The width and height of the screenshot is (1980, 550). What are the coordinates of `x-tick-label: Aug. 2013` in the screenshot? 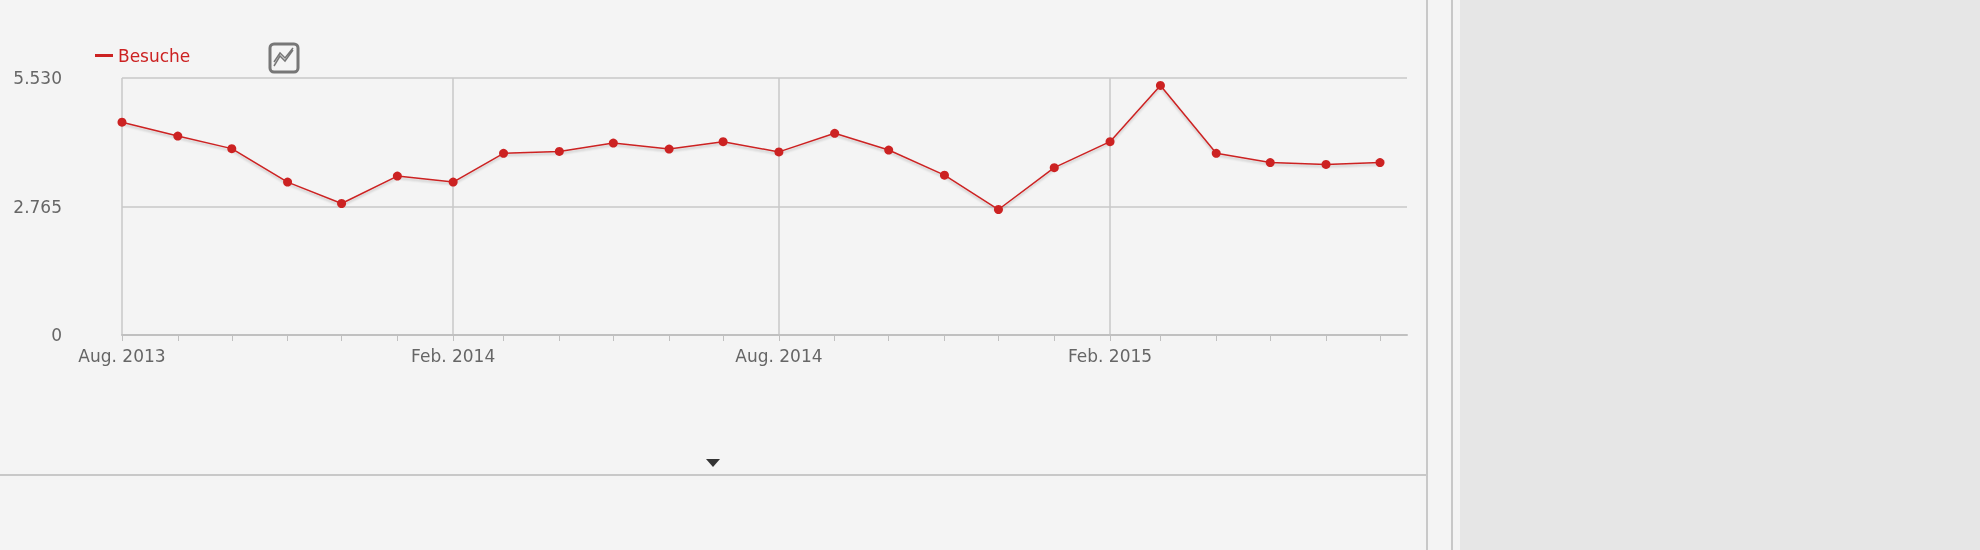 It's located at (122, 355).